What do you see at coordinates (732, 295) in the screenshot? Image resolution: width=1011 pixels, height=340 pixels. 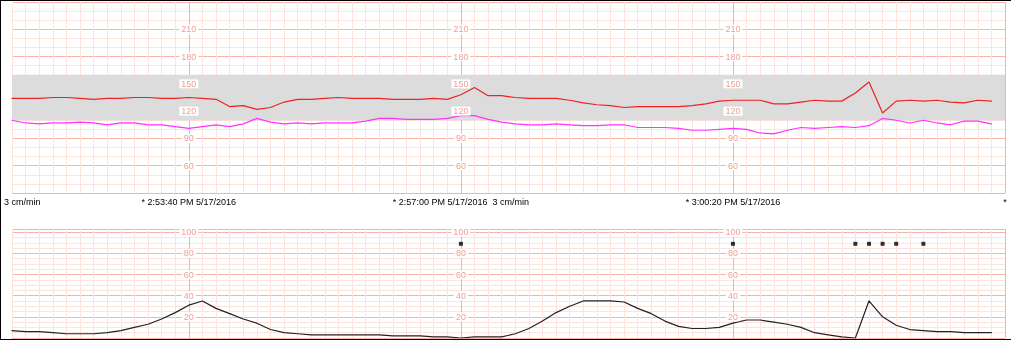 I see `y3-tick-label: 40` at bounding box center [732, 295].